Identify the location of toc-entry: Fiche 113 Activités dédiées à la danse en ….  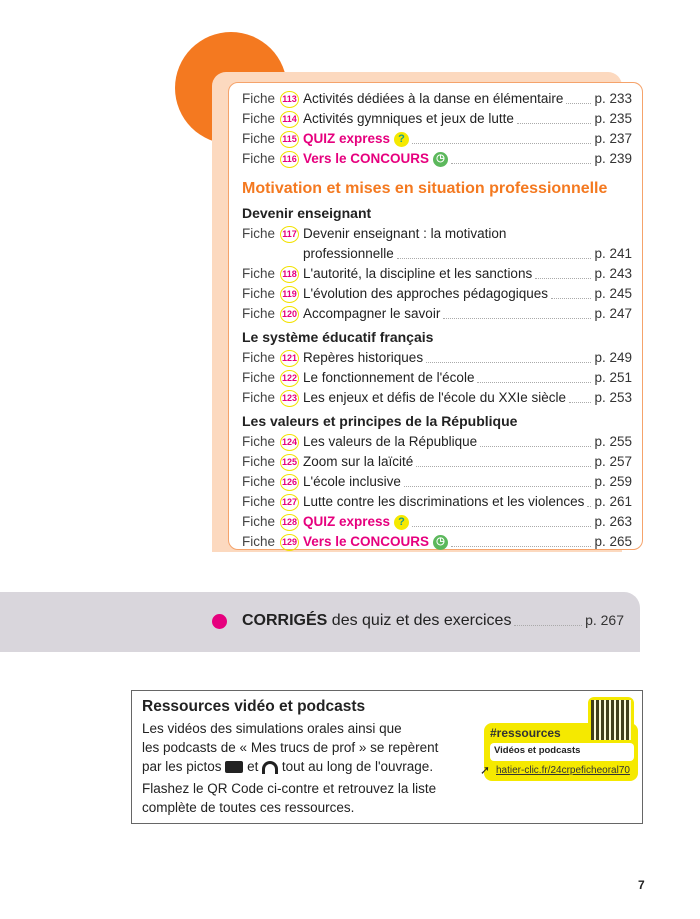
(437, 99).